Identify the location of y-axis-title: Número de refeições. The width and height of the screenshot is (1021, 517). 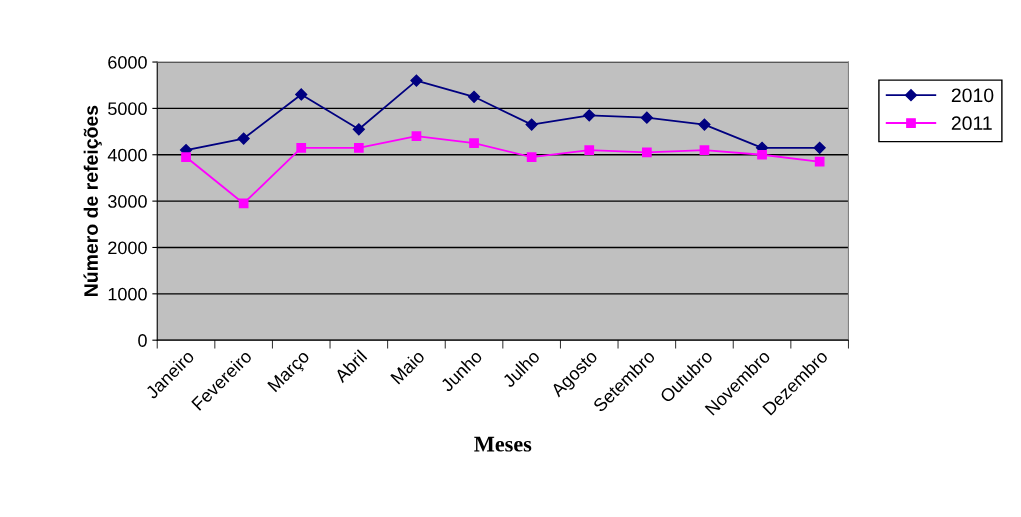
(92, 200).